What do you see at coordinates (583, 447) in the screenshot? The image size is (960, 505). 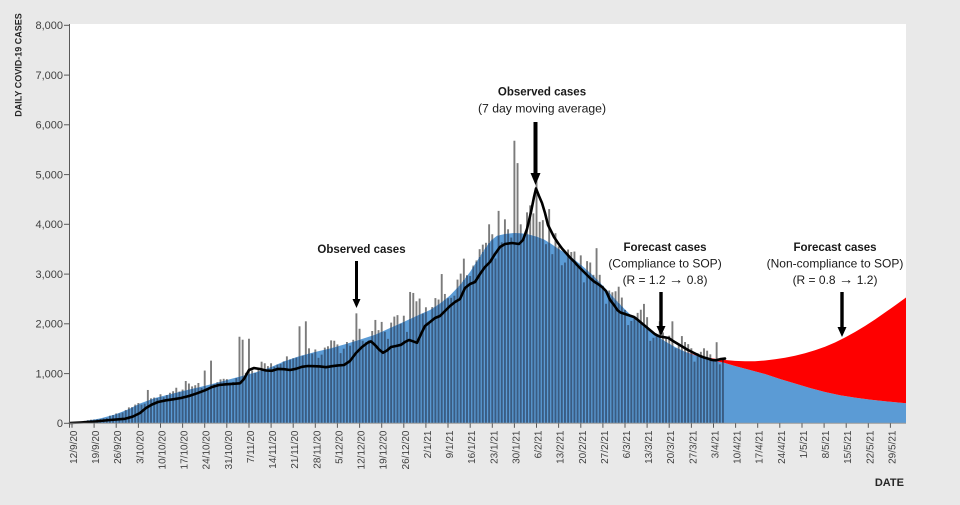 I see `svg-text: 20/2/21` at bounding box center [583, 447].